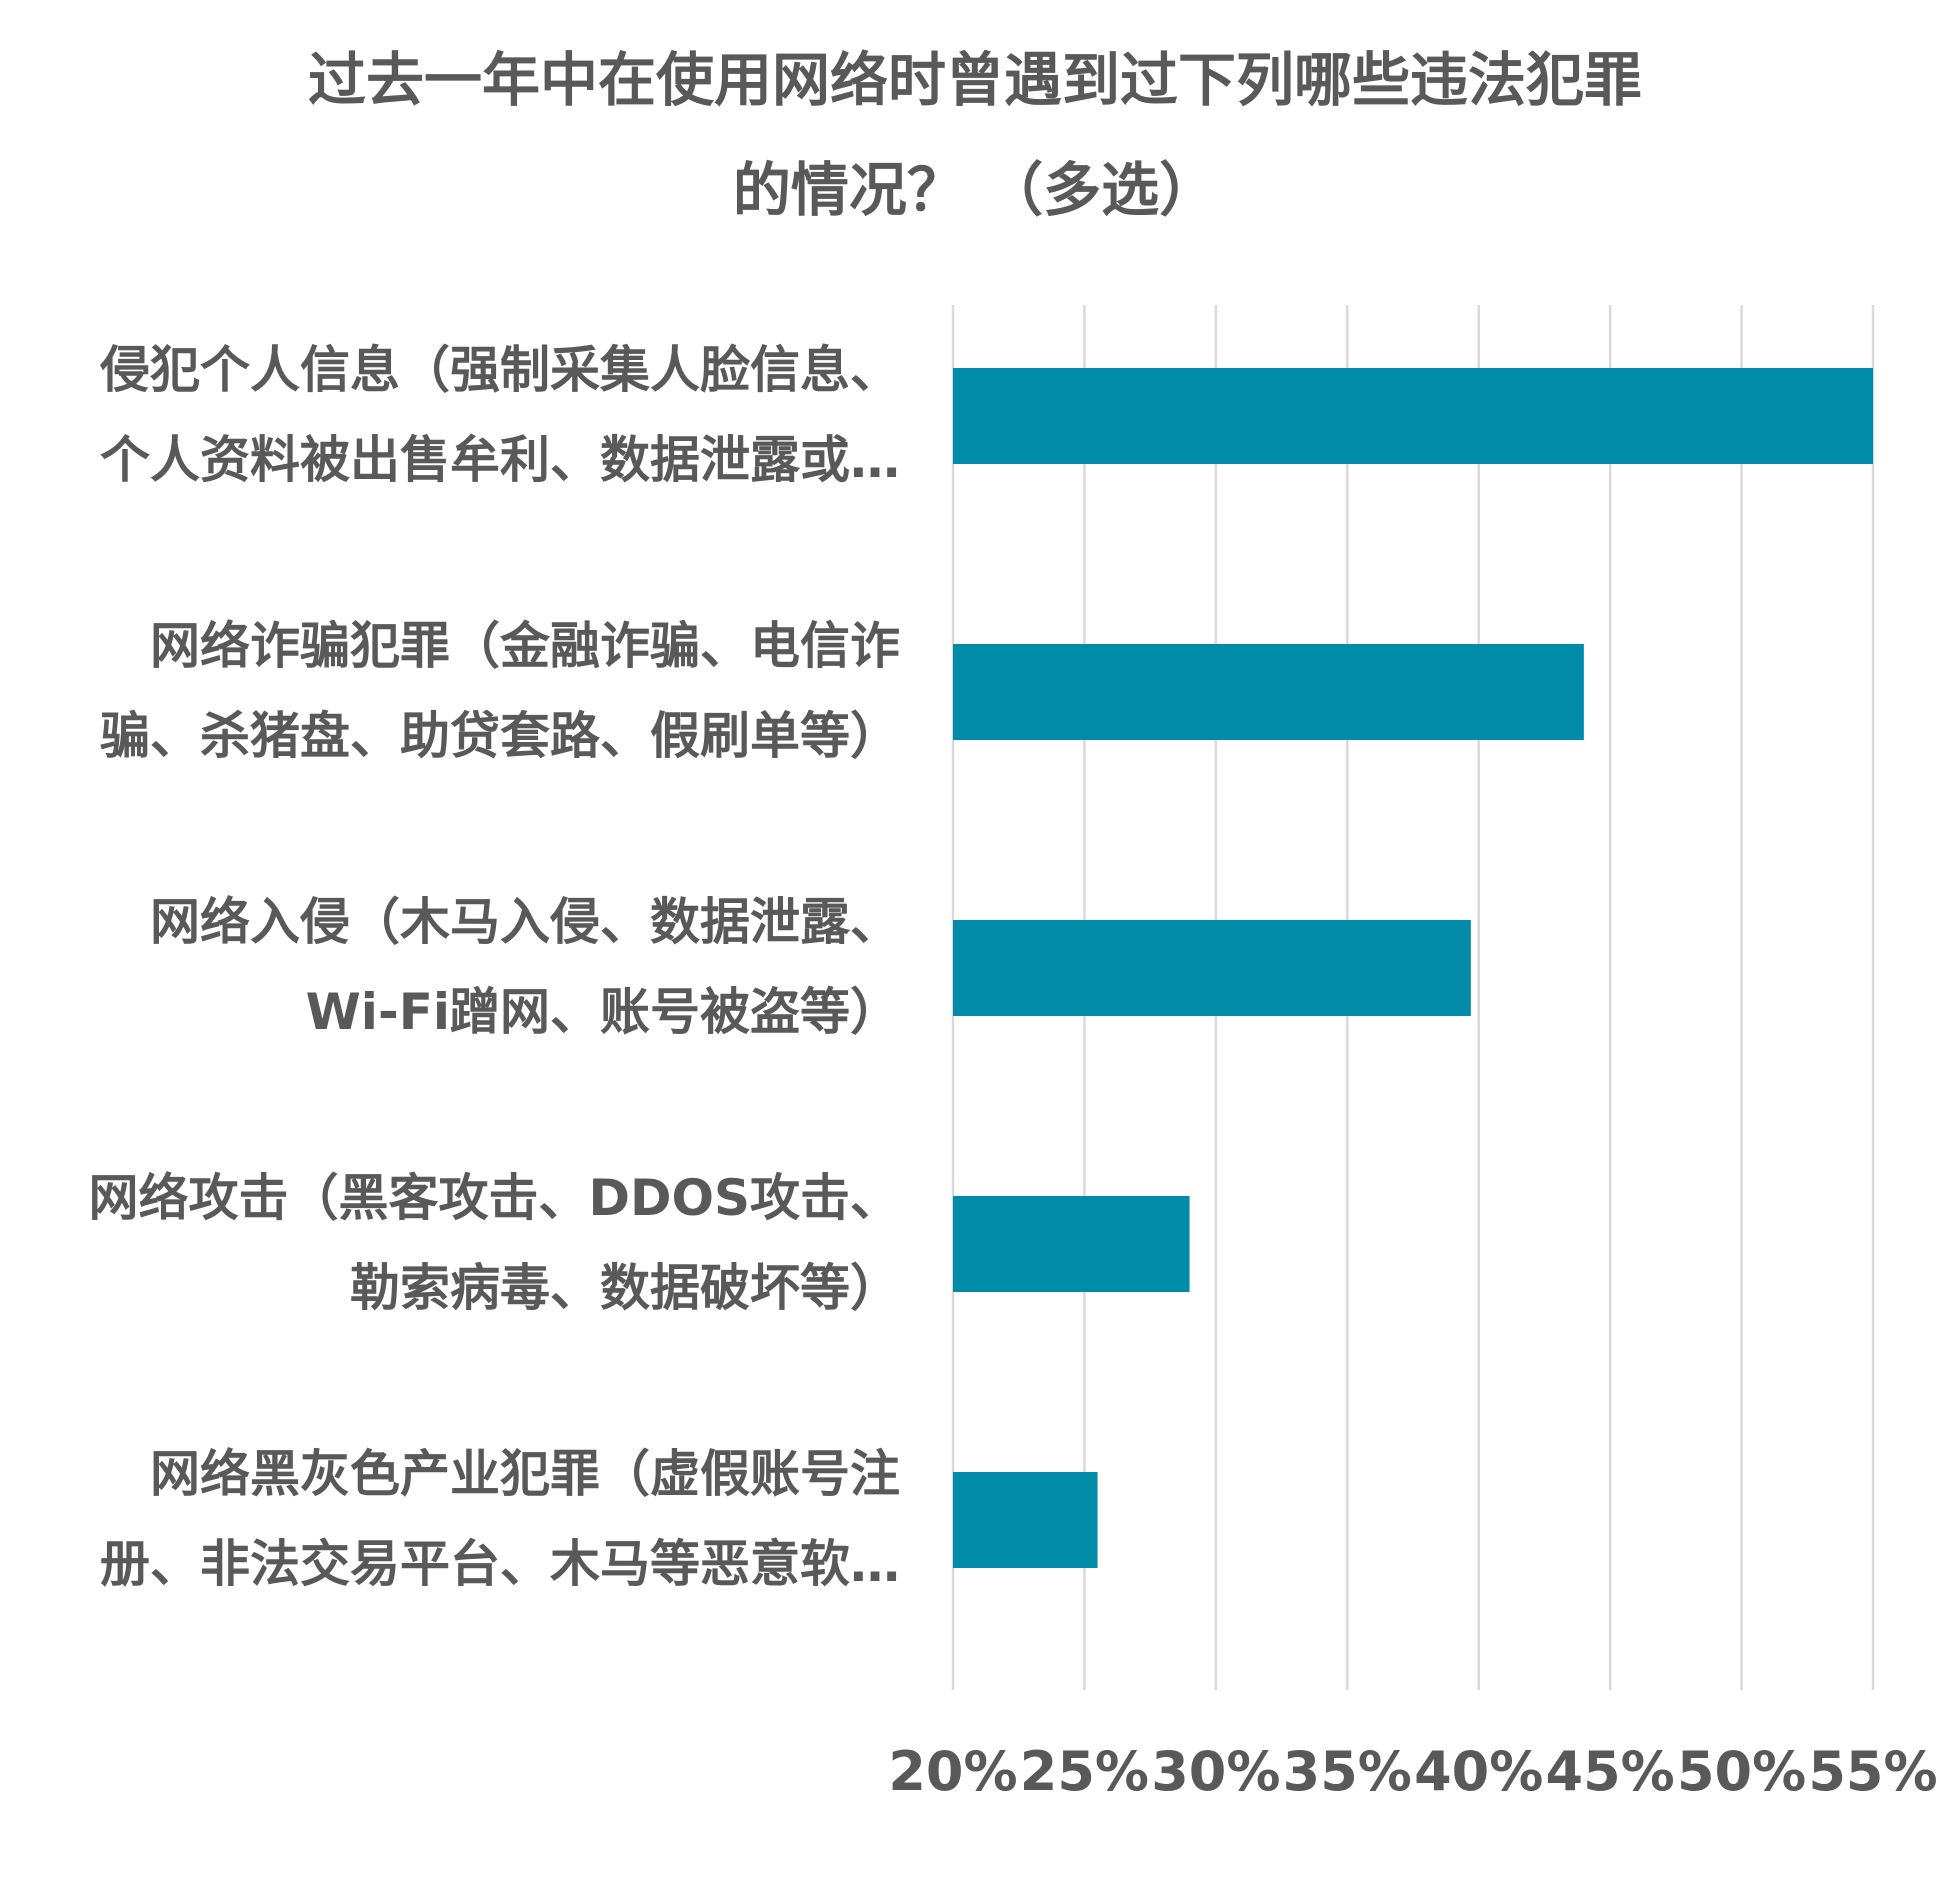 The image size is (1951, 1894). I want to click on x-tick-label-45: 45%, so click(1610, 1771).